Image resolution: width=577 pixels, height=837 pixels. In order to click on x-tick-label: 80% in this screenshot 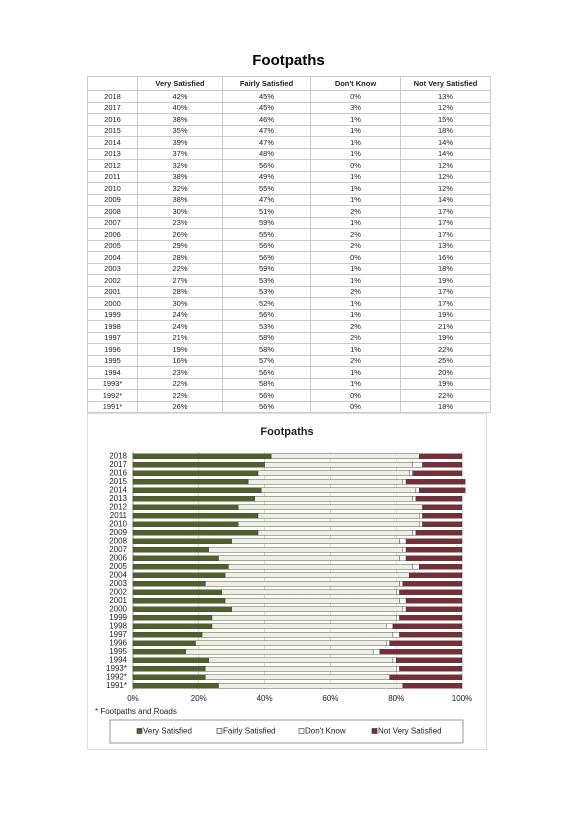, I will do `click(396, 698)`.